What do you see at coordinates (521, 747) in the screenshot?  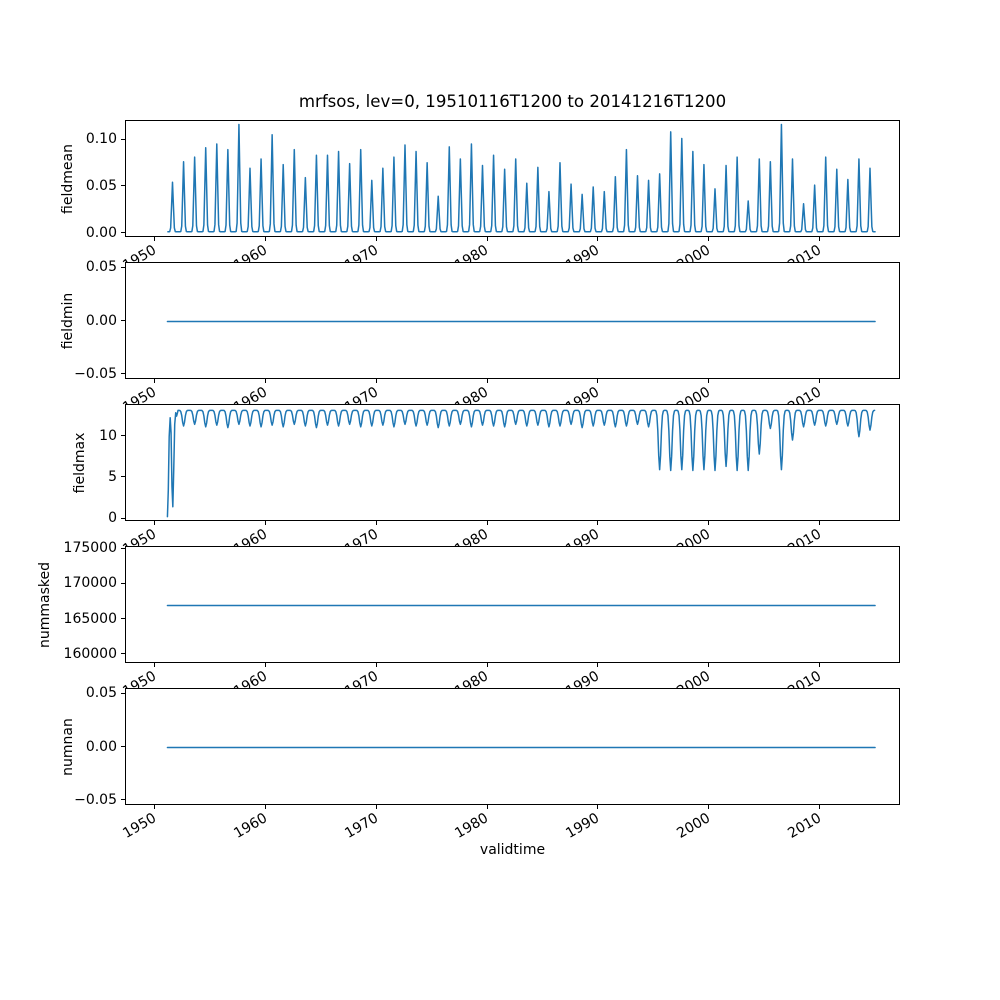 I see `data-line-numnan` at bounding box center [521, 747].